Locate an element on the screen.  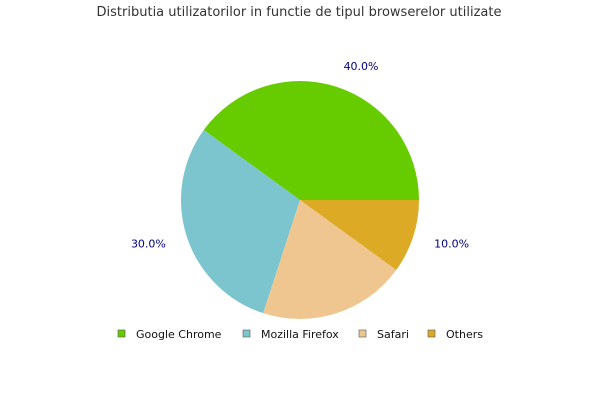
legend-item-others: Others is located at coordinates (455, 334).